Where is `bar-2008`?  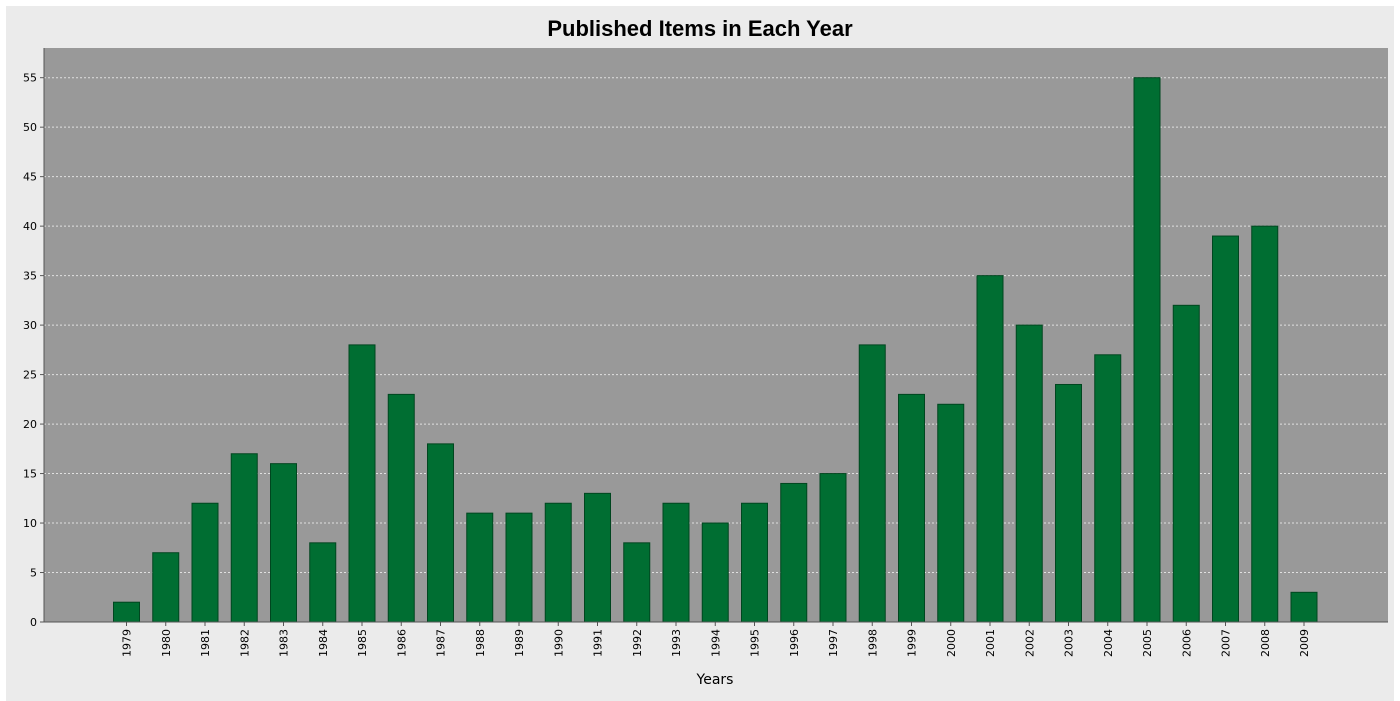
bar-2008 is located at coordinates (1265, 424).